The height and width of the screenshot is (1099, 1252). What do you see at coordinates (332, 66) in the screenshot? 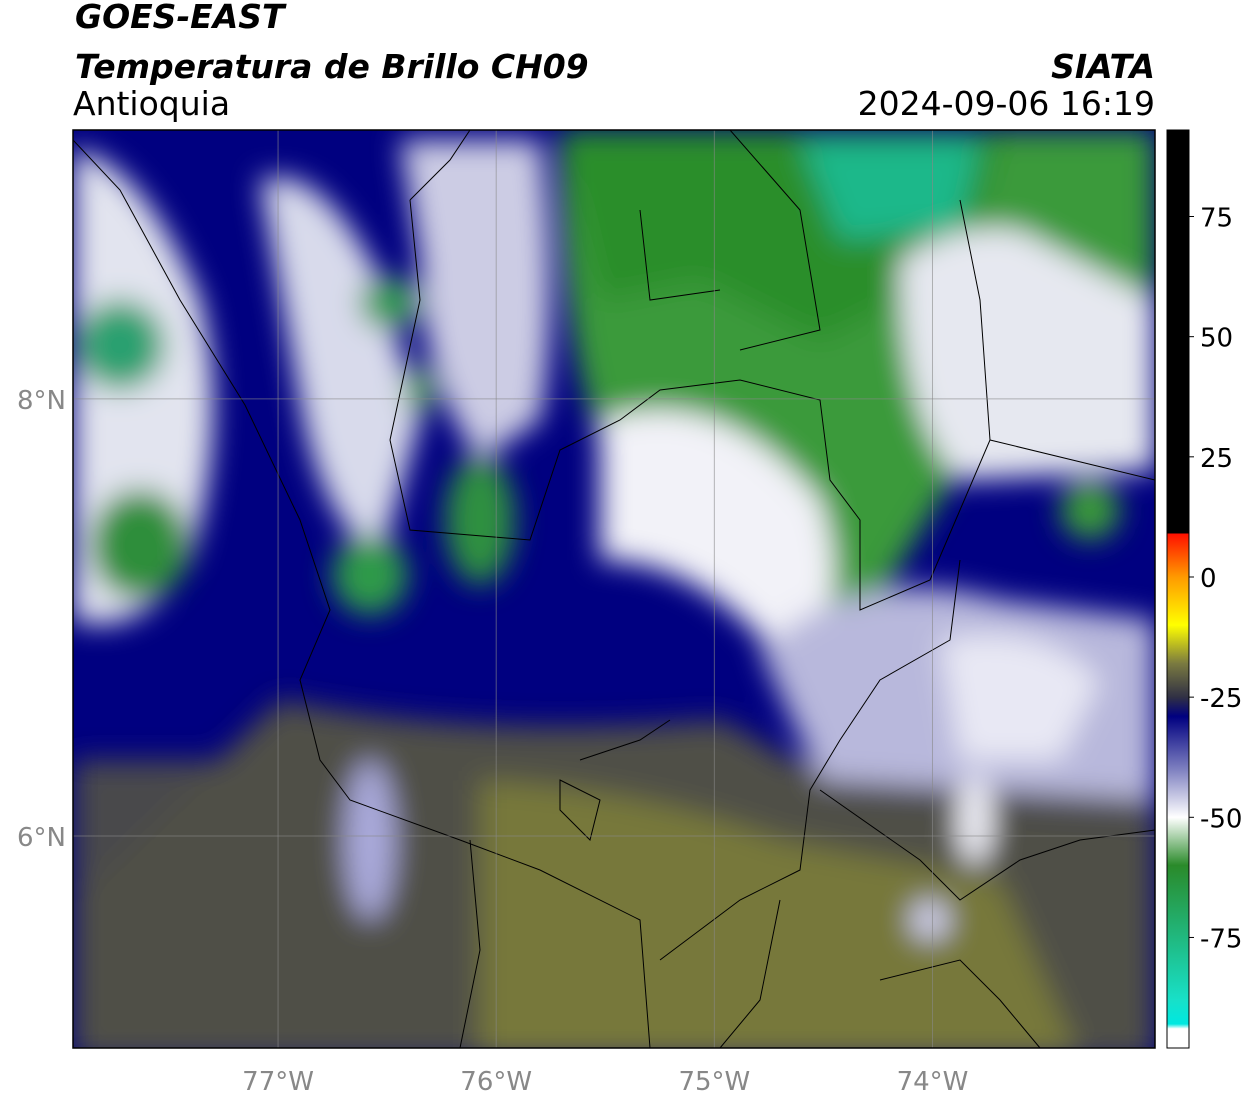
I see `subtitle: Temperatura de Brillo CH09` at bounding box center [332, 66].